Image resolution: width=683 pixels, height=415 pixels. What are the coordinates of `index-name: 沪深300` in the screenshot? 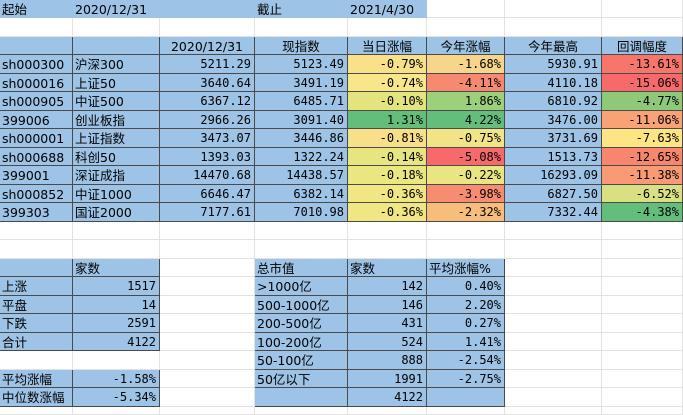 It's located at (116, 64).